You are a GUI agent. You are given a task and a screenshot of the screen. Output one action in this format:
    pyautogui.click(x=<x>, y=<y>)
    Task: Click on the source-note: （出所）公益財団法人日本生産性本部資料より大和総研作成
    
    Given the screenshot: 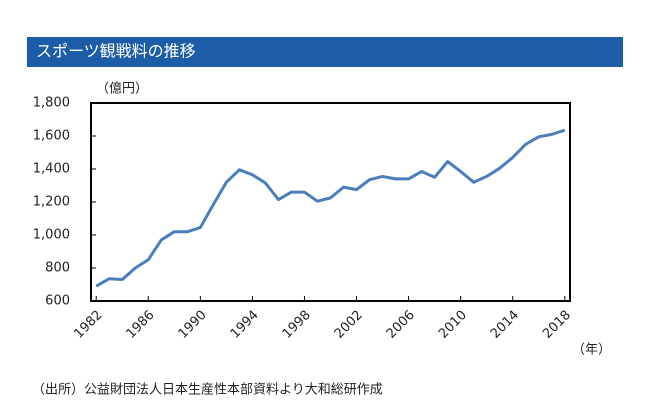 What is the action you would take?
    pyautogui.click(x=207, y=390)
    